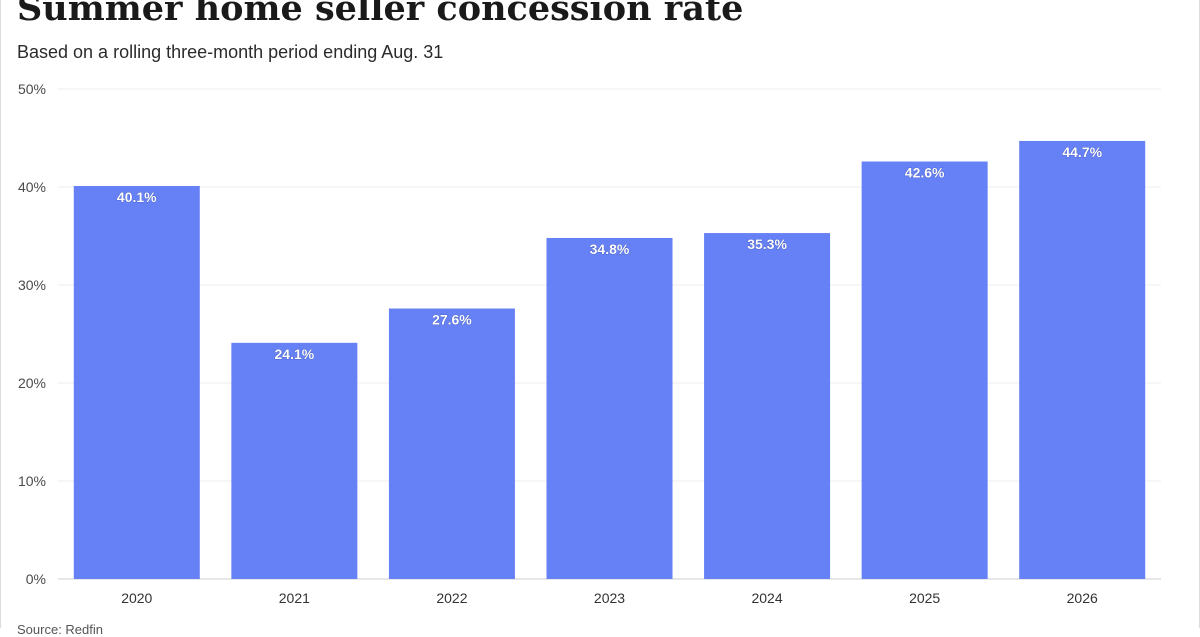  Describe the element at coordinates (1082, 152) in the screenshot. I see `data-label: 44.7%` at that location.